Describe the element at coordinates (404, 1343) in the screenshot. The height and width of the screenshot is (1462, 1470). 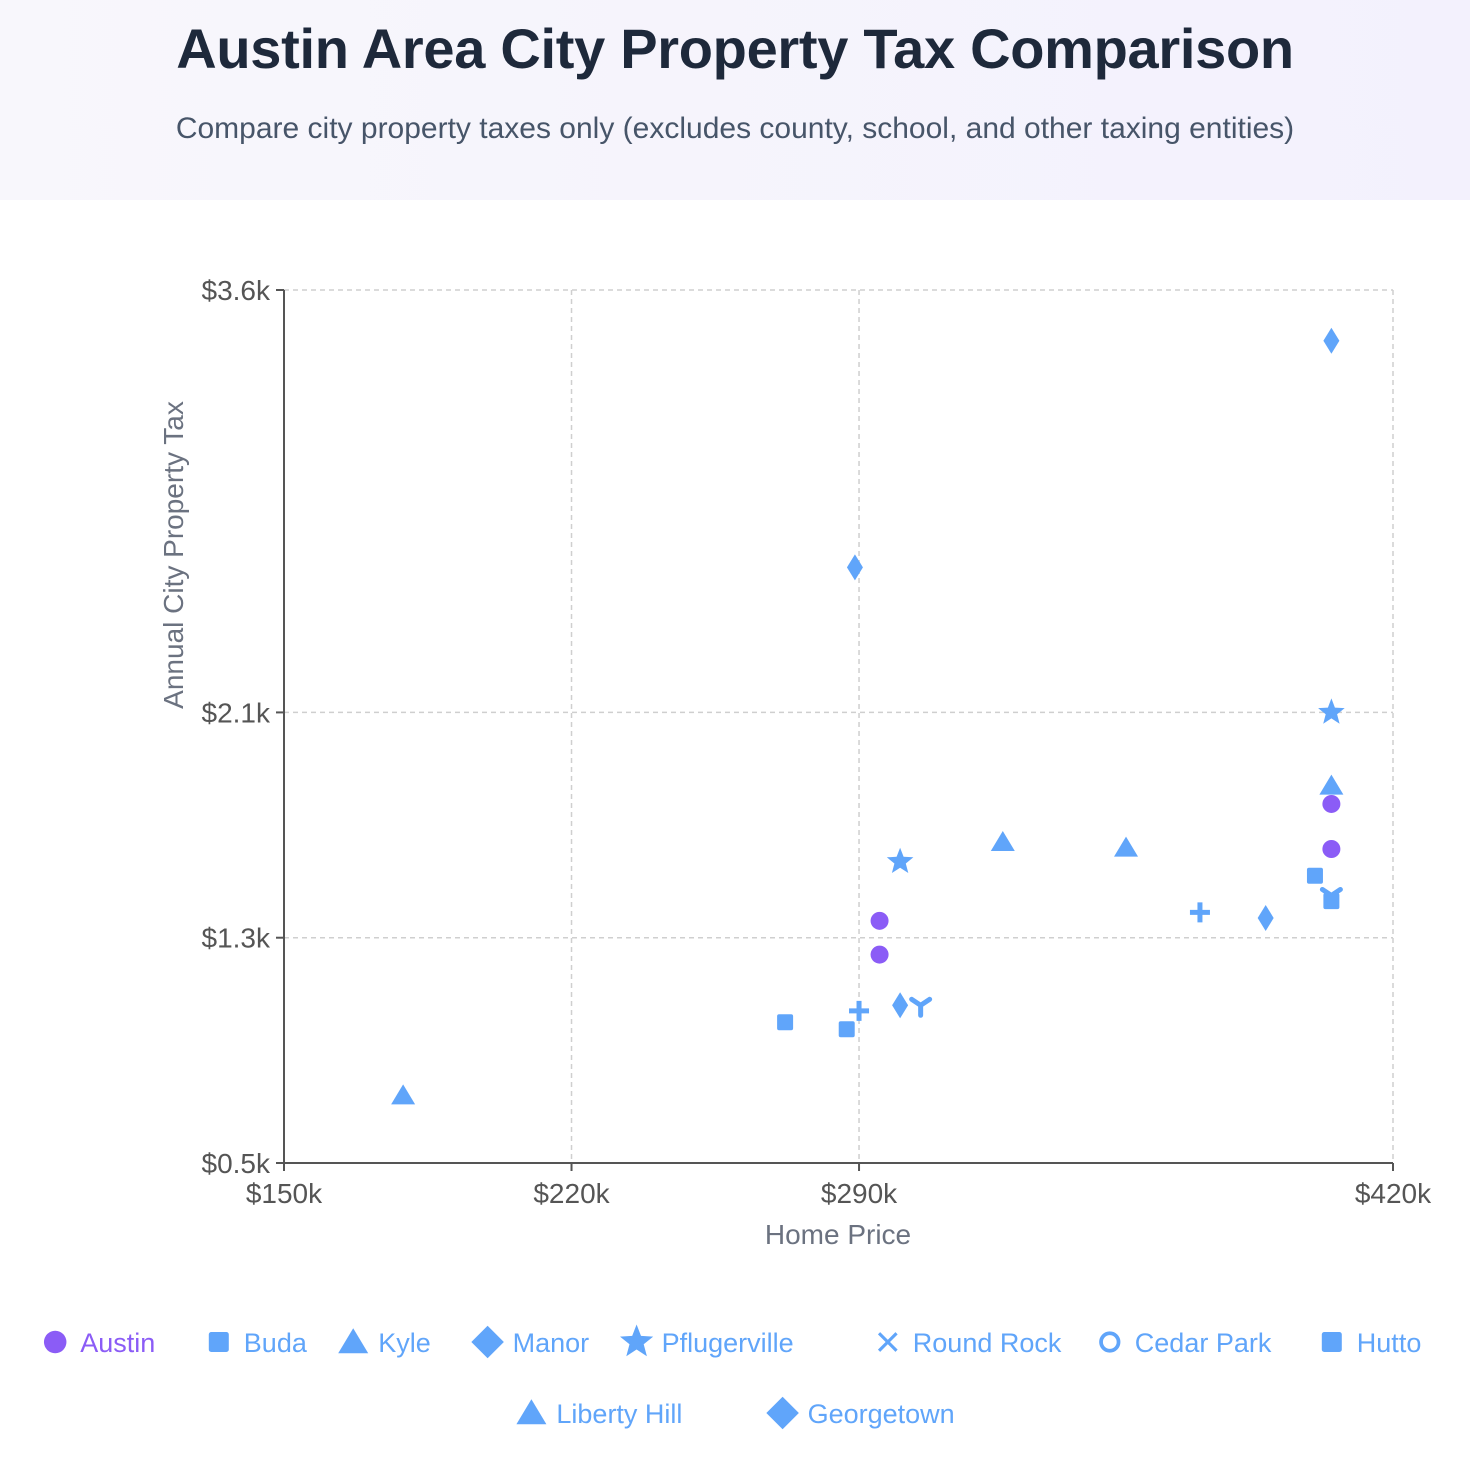
I see `legend-label: Kyle` at that location.